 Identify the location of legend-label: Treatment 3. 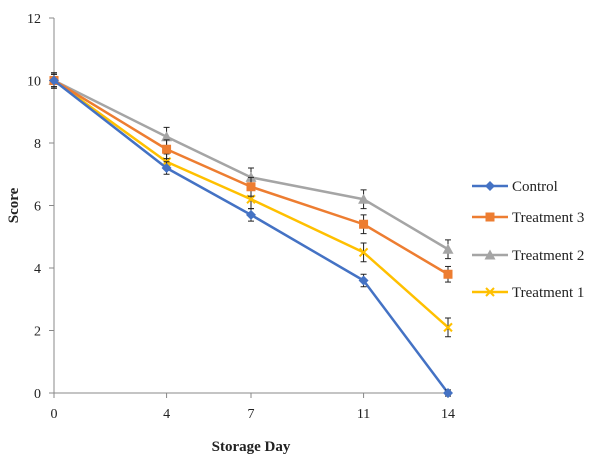
(548, 218).